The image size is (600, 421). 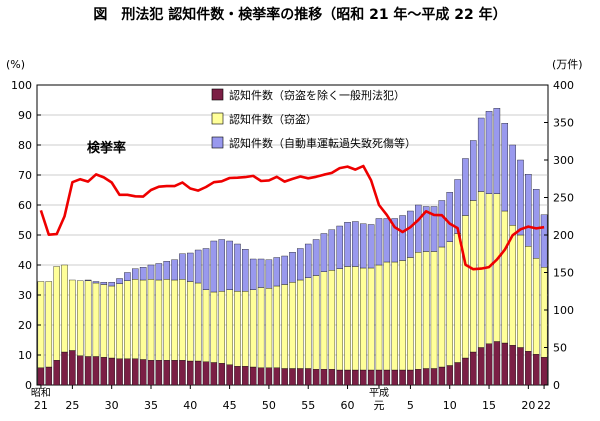 What do you see at coordinates (25, 175) in the screenshot?
I see `y-left-tick-label: 70` at bounding box center [25, 175].